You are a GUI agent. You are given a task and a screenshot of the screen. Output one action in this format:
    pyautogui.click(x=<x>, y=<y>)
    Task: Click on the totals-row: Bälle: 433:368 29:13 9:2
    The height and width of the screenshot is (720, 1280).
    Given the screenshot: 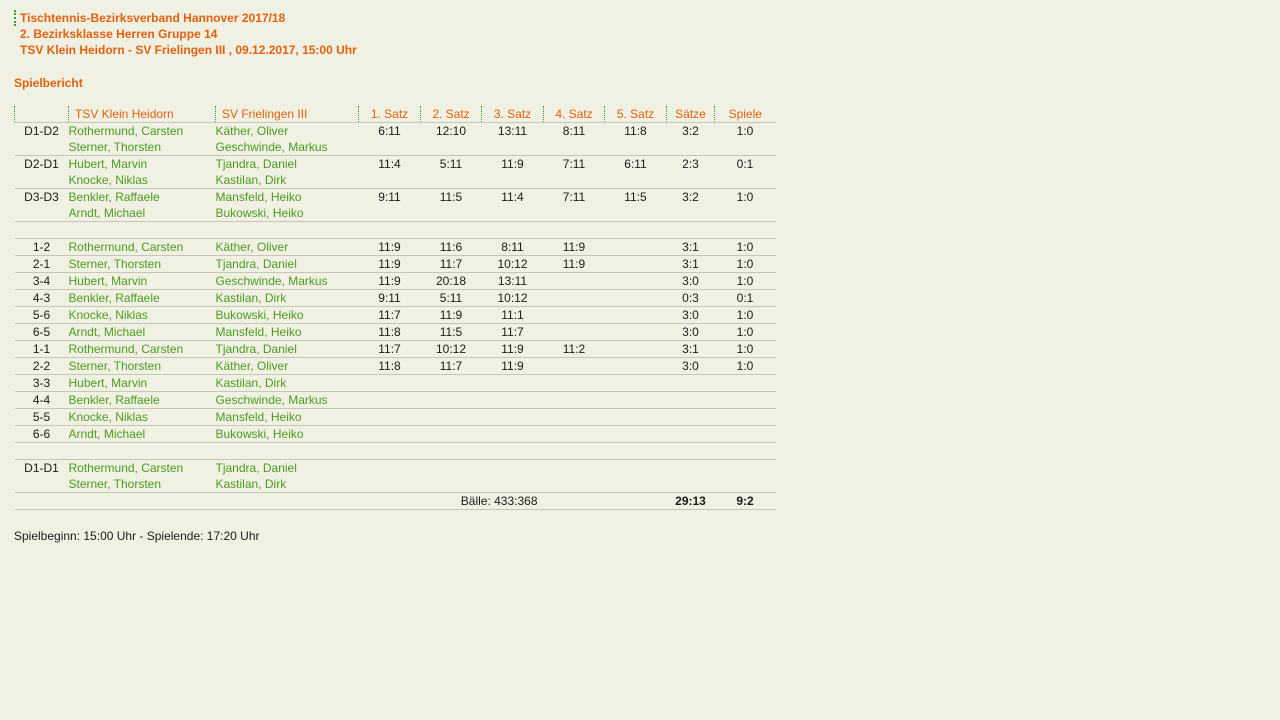 What is the action you would take?
    pyautogui.click(x=395, y=501)
    